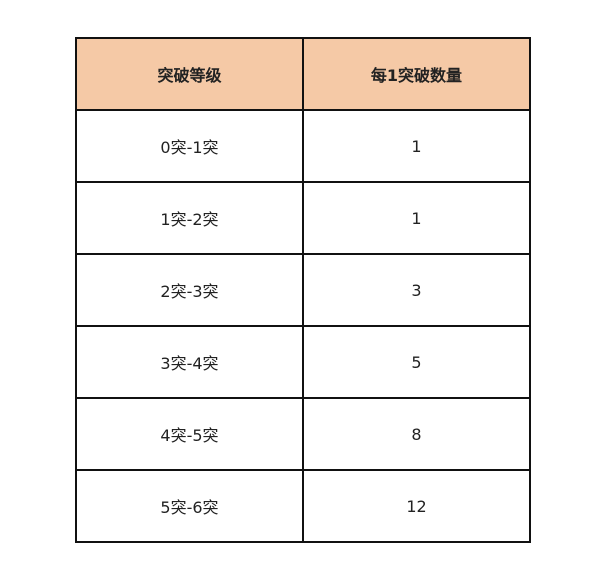  I want to click on level-cell: 3突-4突, so click(189, 362).